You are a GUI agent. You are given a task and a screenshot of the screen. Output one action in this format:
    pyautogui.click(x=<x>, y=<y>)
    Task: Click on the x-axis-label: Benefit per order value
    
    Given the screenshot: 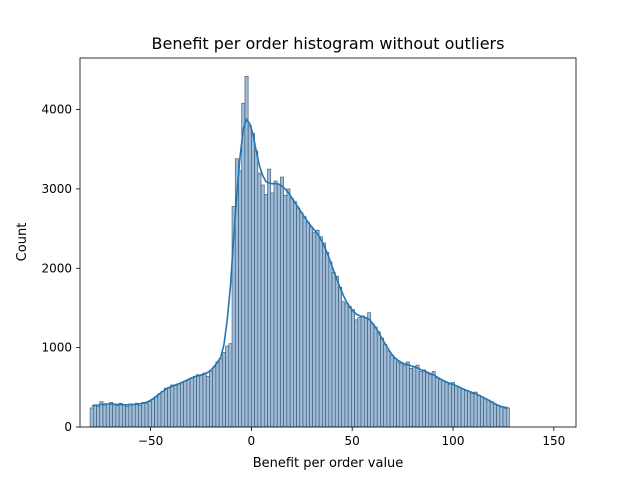 What is the action you would take?
    pyautogui.click(x=328, y=463)
    